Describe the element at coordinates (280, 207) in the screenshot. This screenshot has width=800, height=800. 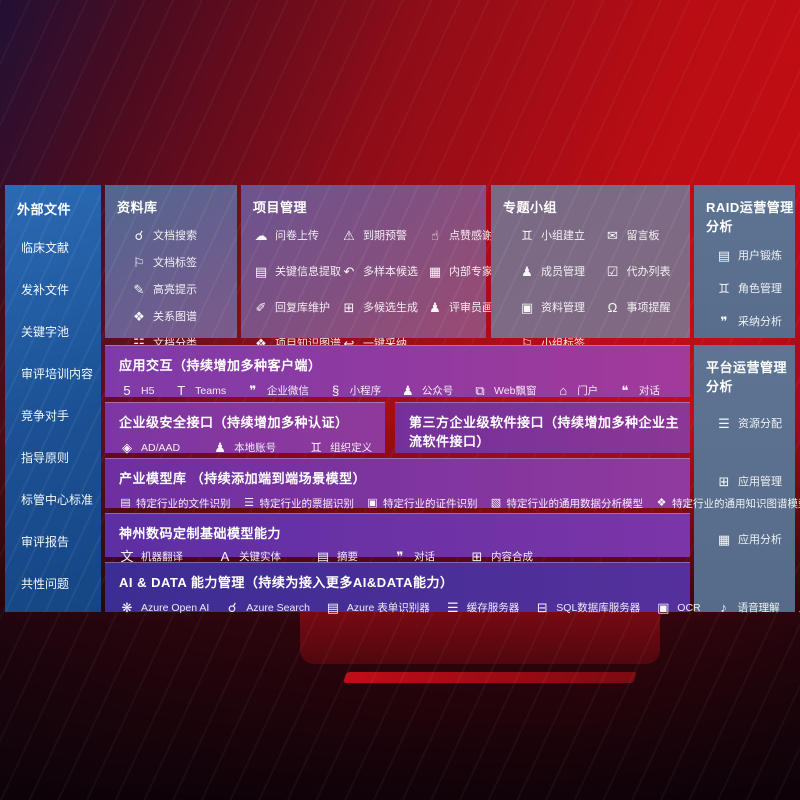
I see `project-panel-title: 项目管理` at that location.